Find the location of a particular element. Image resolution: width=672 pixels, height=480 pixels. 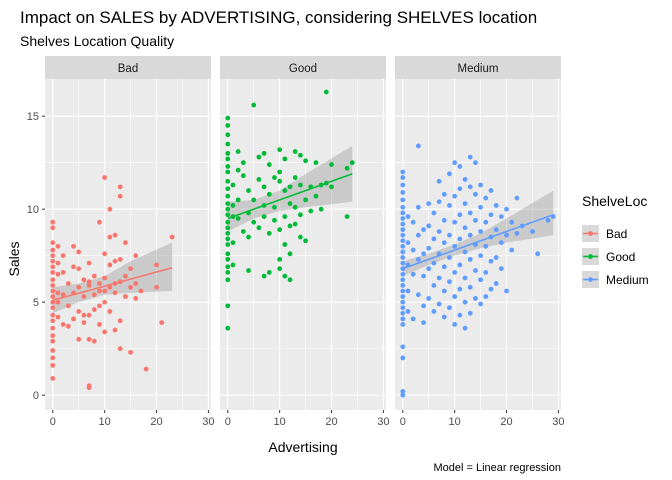

y-tick-label: 0 is located at coordinates (36, 396).